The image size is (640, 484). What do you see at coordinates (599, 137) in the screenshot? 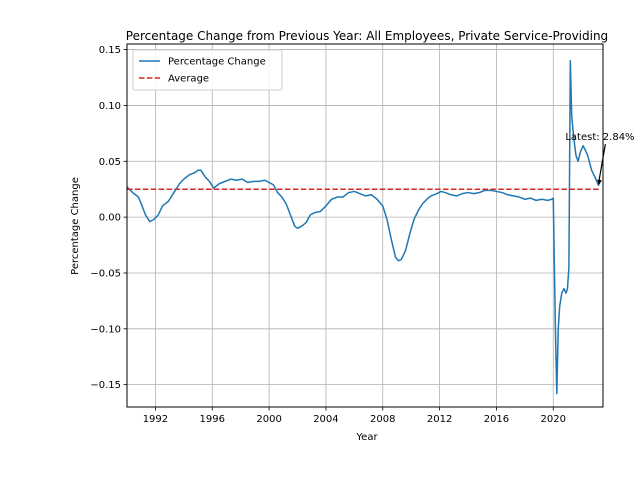
I see `latest-annotation-label: Latest: 2.84%` at bounding box center [599, 137].